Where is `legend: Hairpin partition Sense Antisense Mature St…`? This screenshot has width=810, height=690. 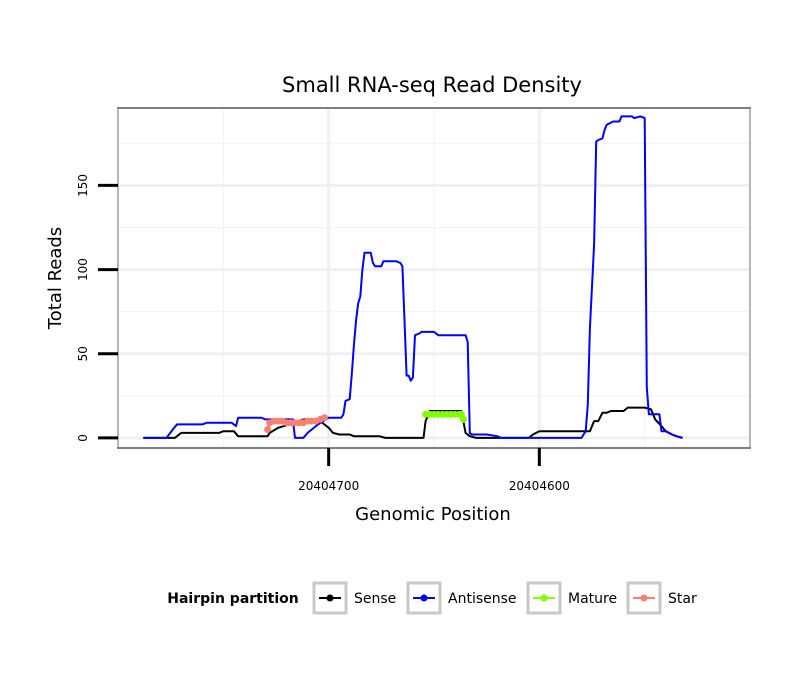
legend: Hairpin partition Sense Antisense Mature St… is located at coordinates (432, 598).